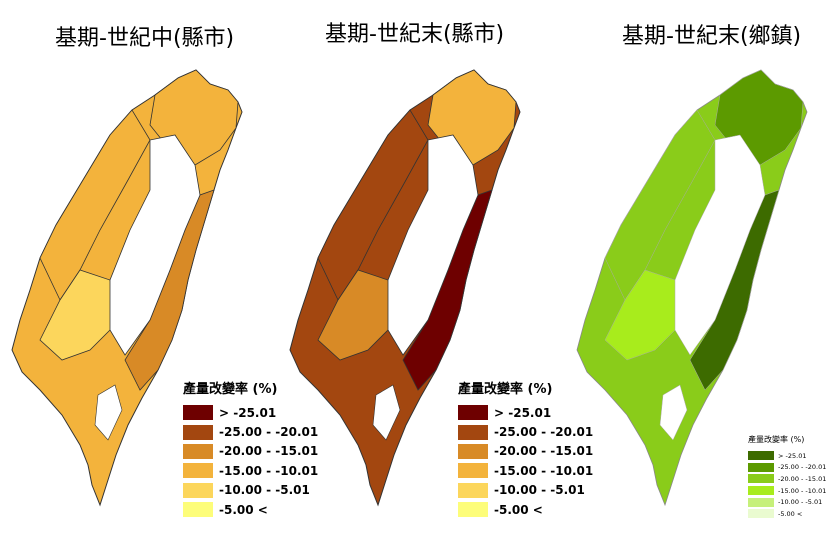 The width and height of the screenshot is (833, 541). I want to click on panel-1-title: 基期-世紀中(縣市), so click(145, 38).